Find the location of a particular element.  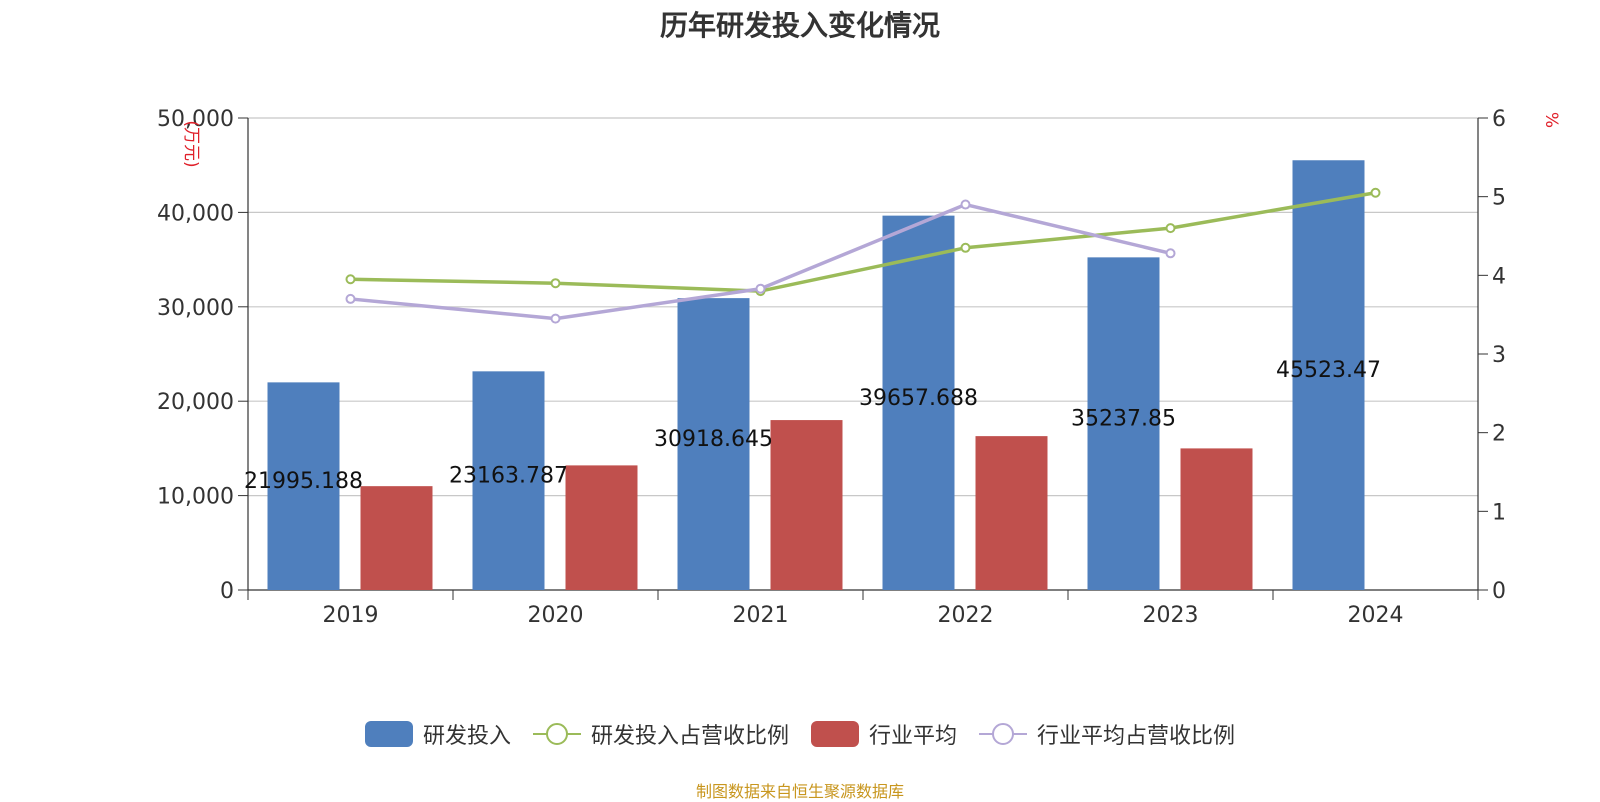

y-right-tick-label: 5 is located at coordinates (1499, 198).